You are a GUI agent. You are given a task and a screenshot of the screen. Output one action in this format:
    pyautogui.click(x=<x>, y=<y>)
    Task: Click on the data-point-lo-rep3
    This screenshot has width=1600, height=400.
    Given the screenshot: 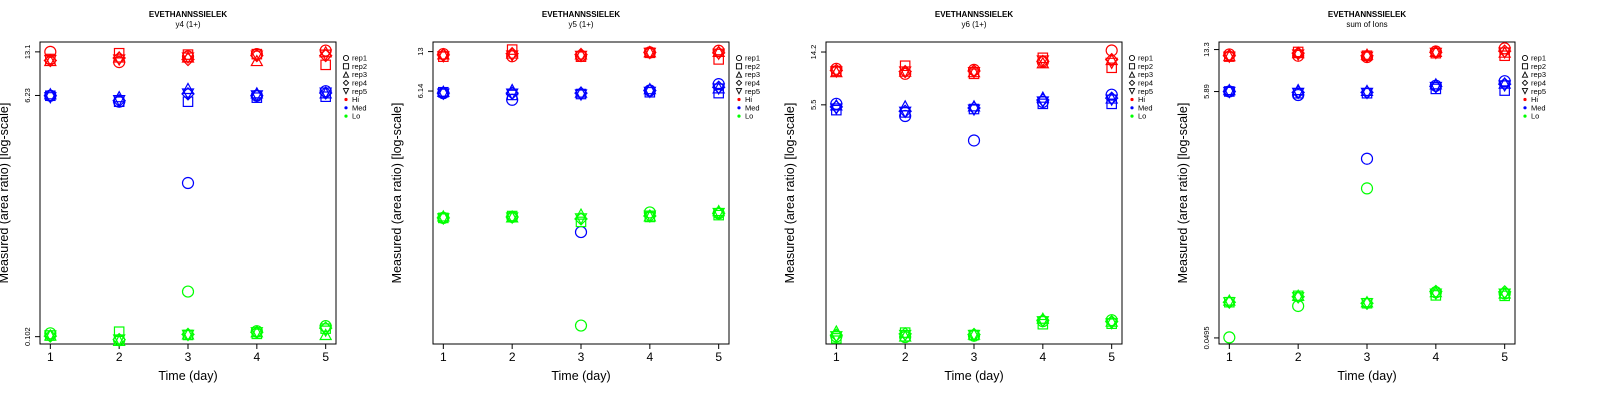 What is the action you would take?
    pyautogui.click(x=1367, y=301)
    